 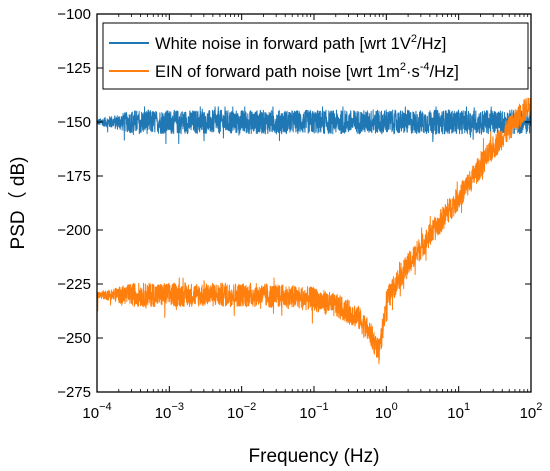 I want to click on y-tick-label: −100, so click(x=74, y=14).